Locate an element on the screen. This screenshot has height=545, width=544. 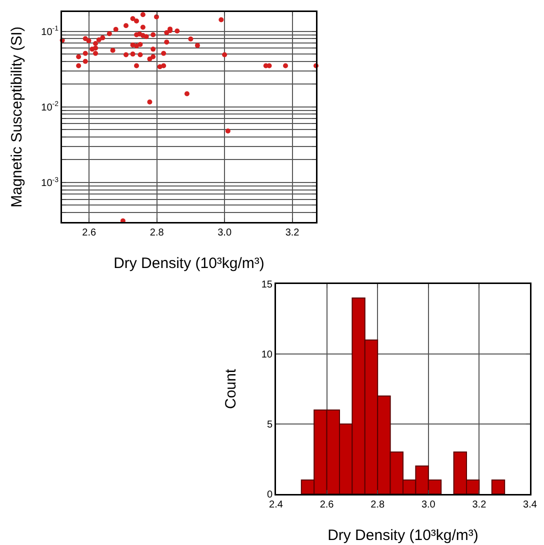
x-tick-label: 2.4 is located at coordinates (276, 505).